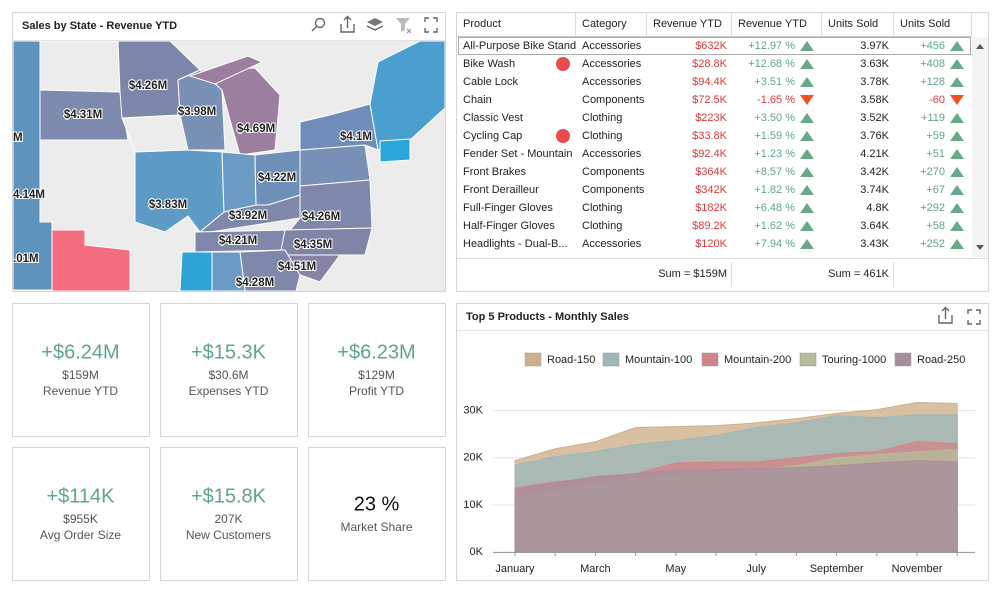  I want to click on kpi-delta: +$15.8K, so click(229, 496).